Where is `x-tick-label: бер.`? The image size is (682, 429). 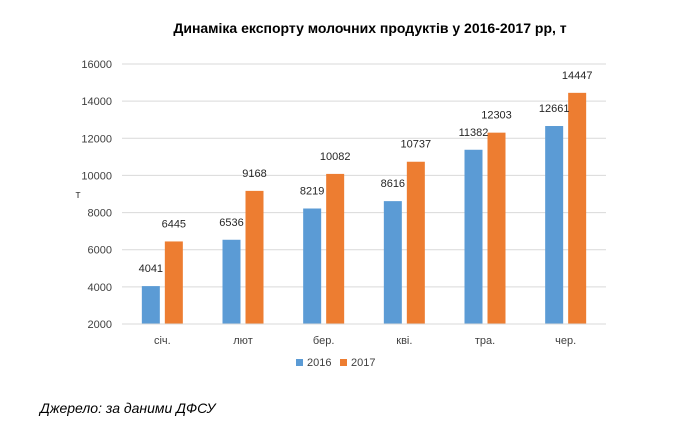
x-tick-label: бер. is located at coordinates (323, 341).